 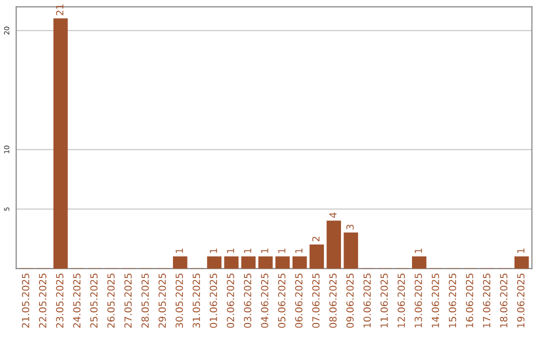 What do you see at coordinates (452, 301) in the screenshot?
I see `x-tick-label: 15.06.2025` at bounding box center [452, 301].